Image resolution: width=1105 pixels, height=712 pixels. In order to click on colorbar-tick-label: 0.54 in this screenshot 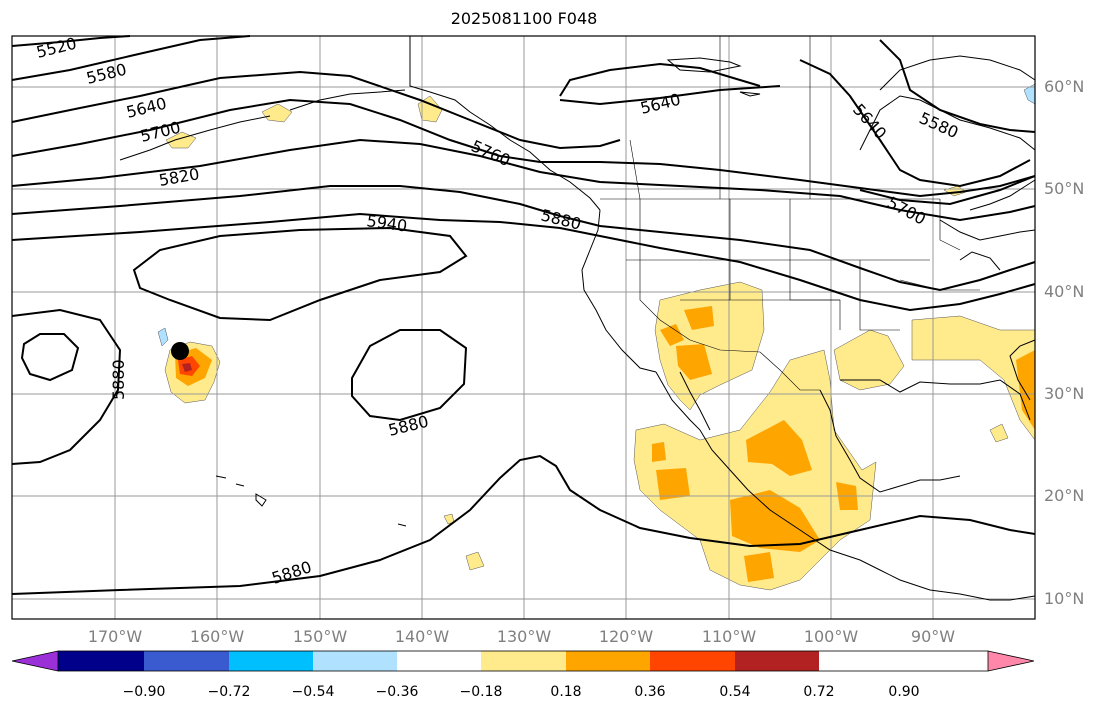, I will do `click(735, 692)`.